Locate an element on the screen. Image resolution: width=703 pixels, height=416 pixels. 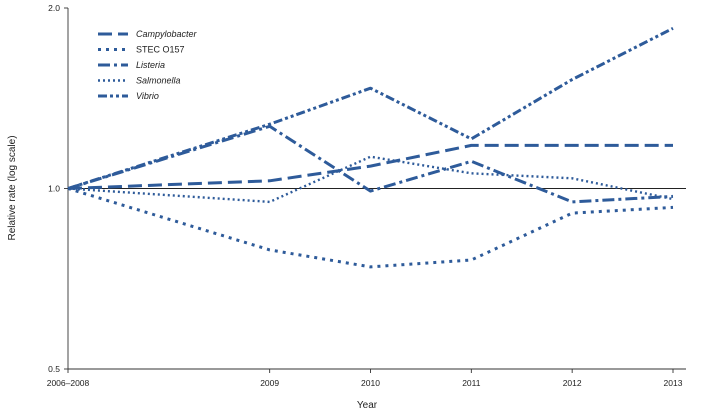
x-ticks: 2006–2008 2009 2010 2011 2012 2013 is located at coordinates (365, 378).